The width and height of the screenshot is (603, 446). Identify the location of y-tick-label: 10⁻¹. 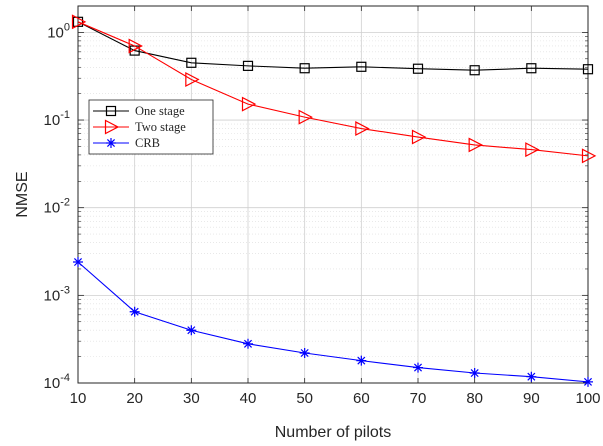
(57, 119).